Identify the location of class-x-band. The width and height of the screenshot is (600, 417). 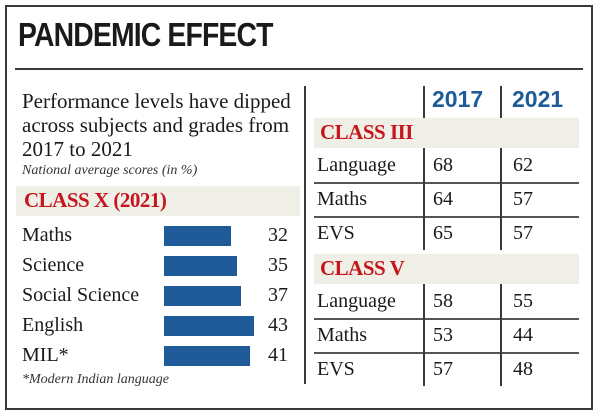
(158, 201).